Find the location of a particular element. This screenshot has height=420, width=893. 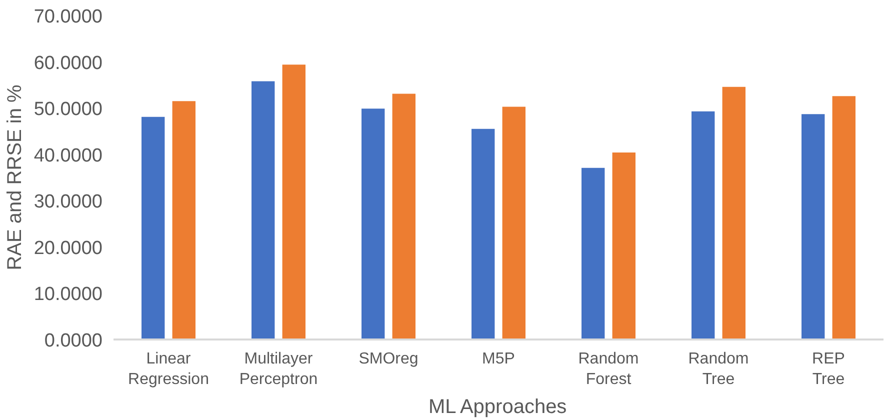

x-tick-label: Random Forest is located at coordinates (608, 369).